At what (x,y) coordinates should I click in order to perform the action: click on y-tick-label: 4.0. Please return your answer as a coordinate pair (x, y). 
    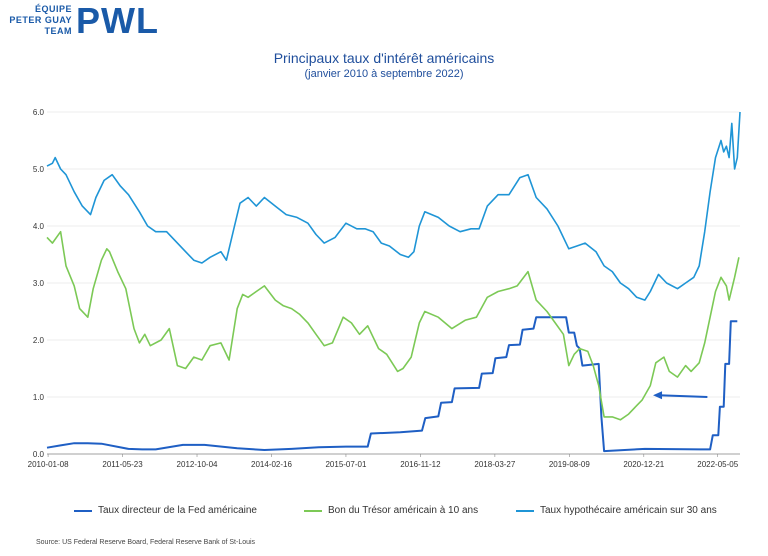
    Looking at the image, I should click on (39, 226).